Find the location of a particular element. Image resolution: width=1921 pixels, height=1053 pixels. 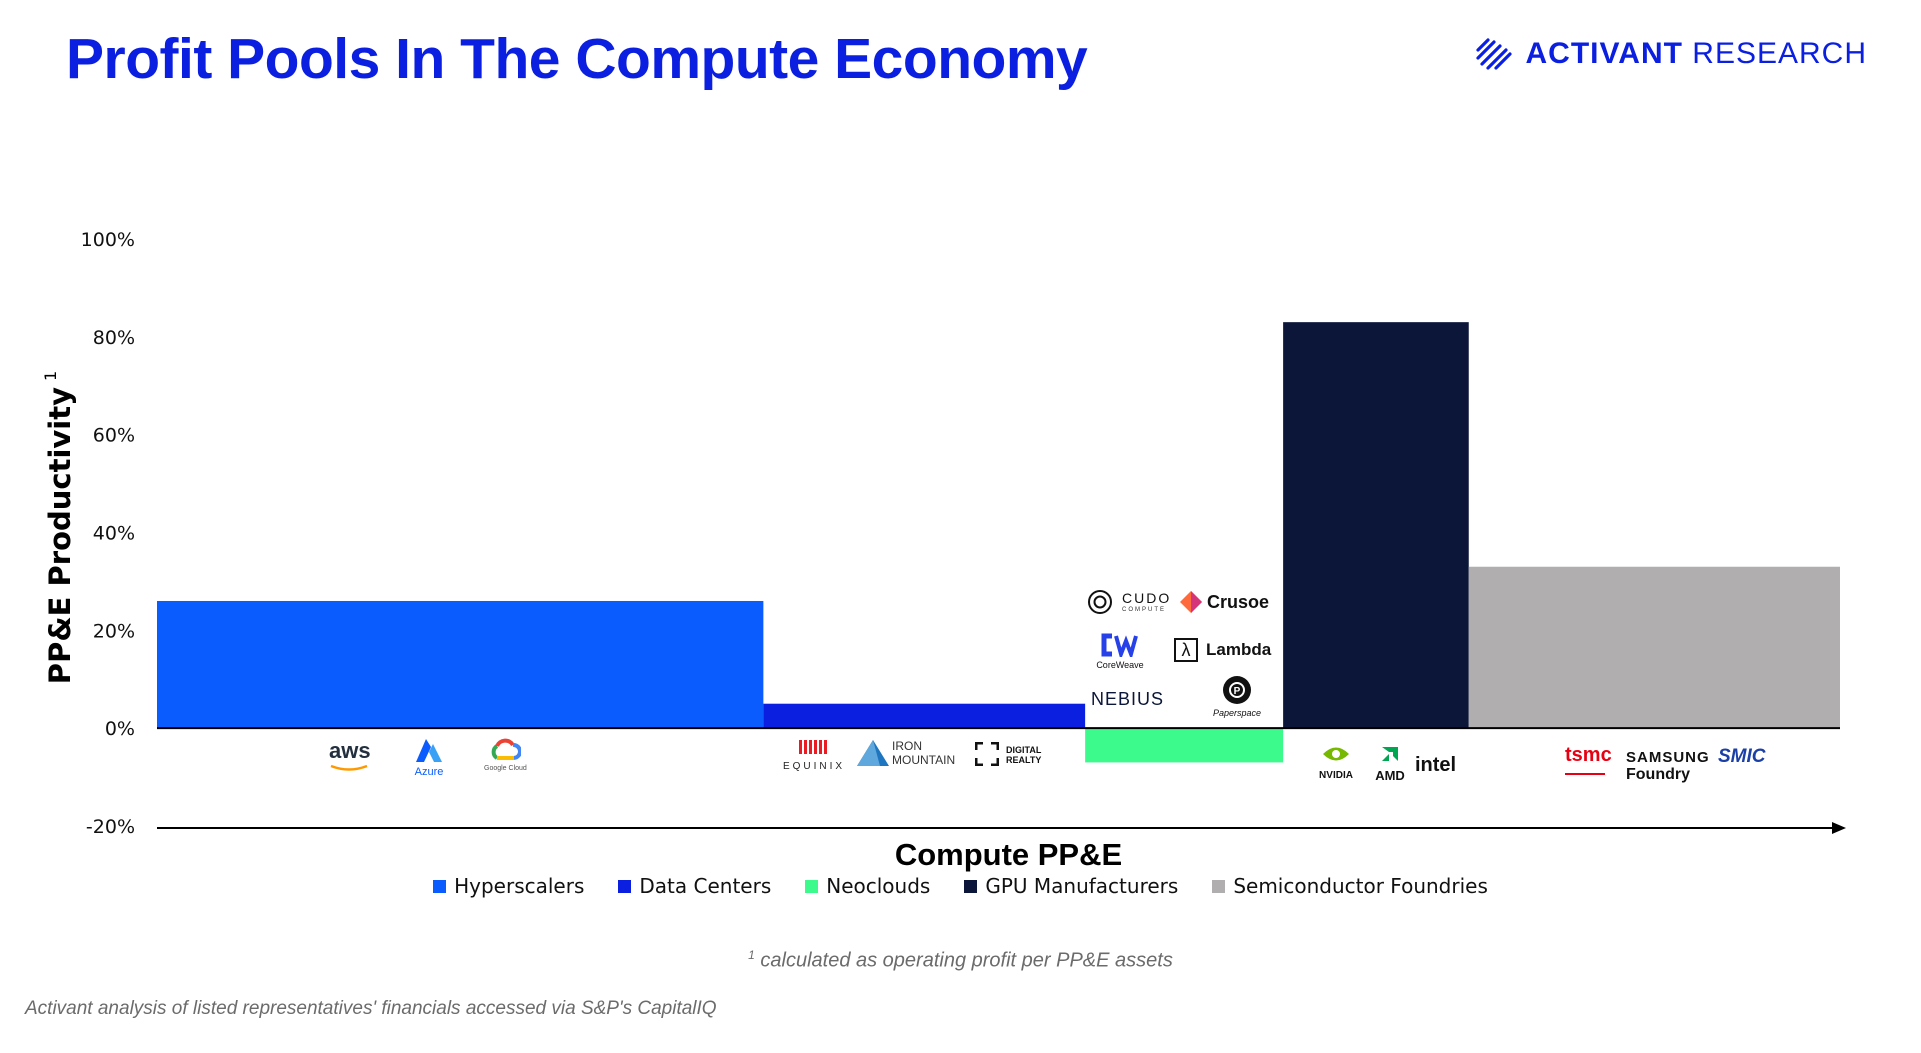

iron-mountain-icon is located at coordinates (873, 753).